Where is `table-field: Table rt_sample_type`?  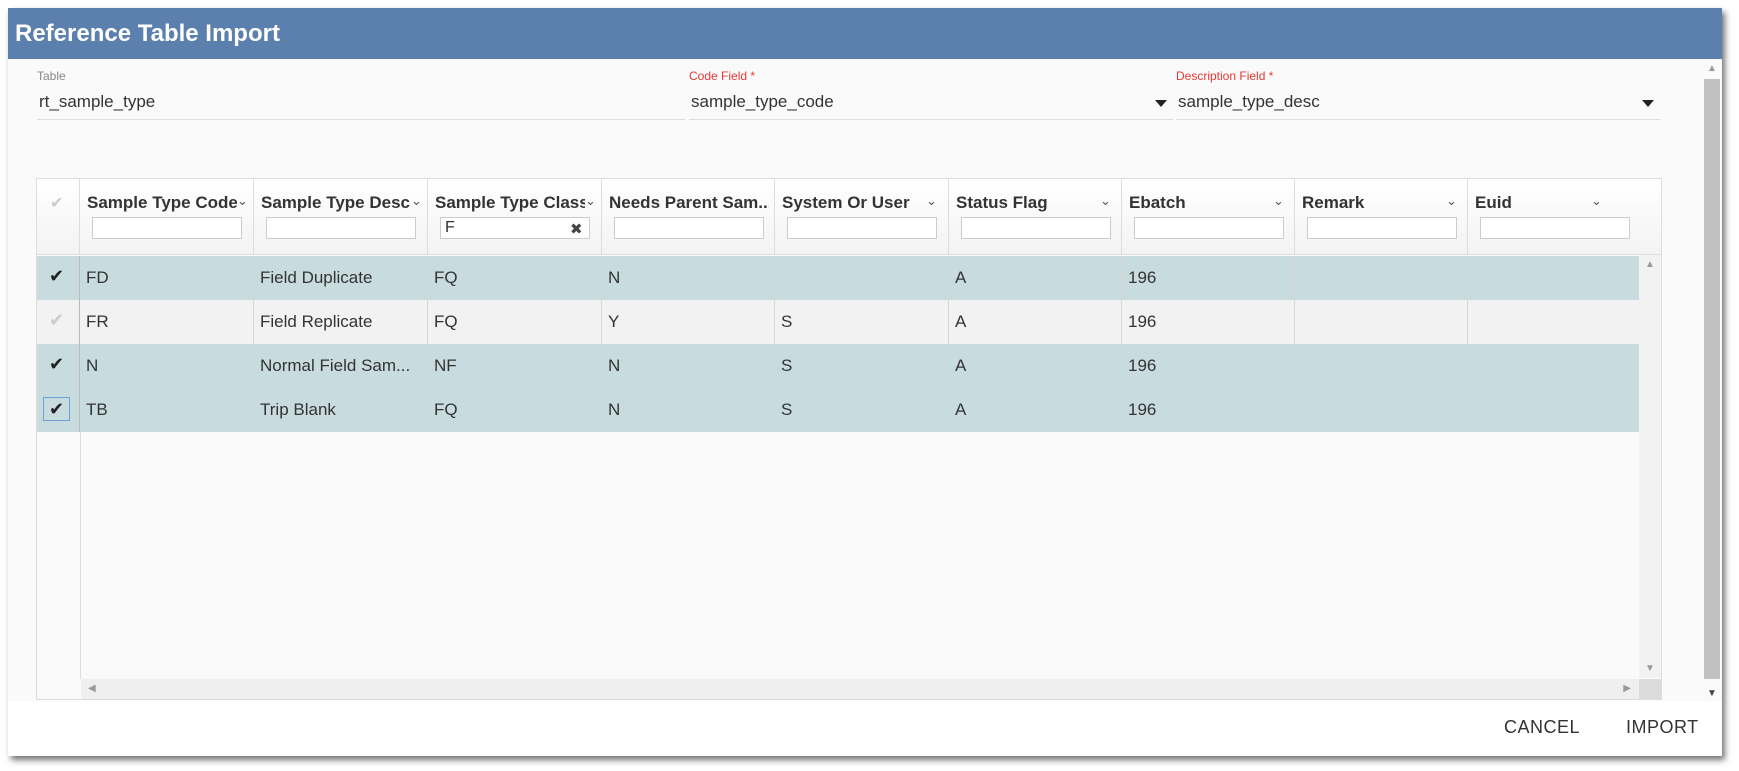
table-field: Table rt_sample_type is located at coordinates (361, 97).